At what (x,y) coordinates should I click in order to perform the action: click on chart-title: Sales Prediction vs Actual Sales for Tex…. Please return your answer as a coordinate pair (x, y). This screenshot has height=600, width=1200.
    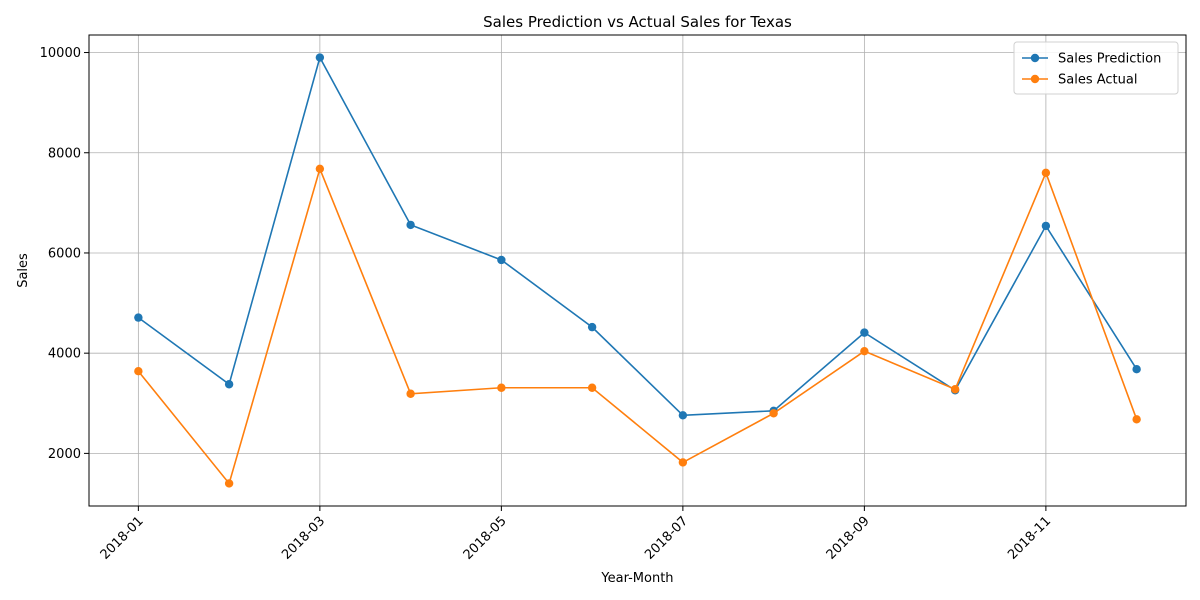
    Looking at the image, I should click on (637, 22).